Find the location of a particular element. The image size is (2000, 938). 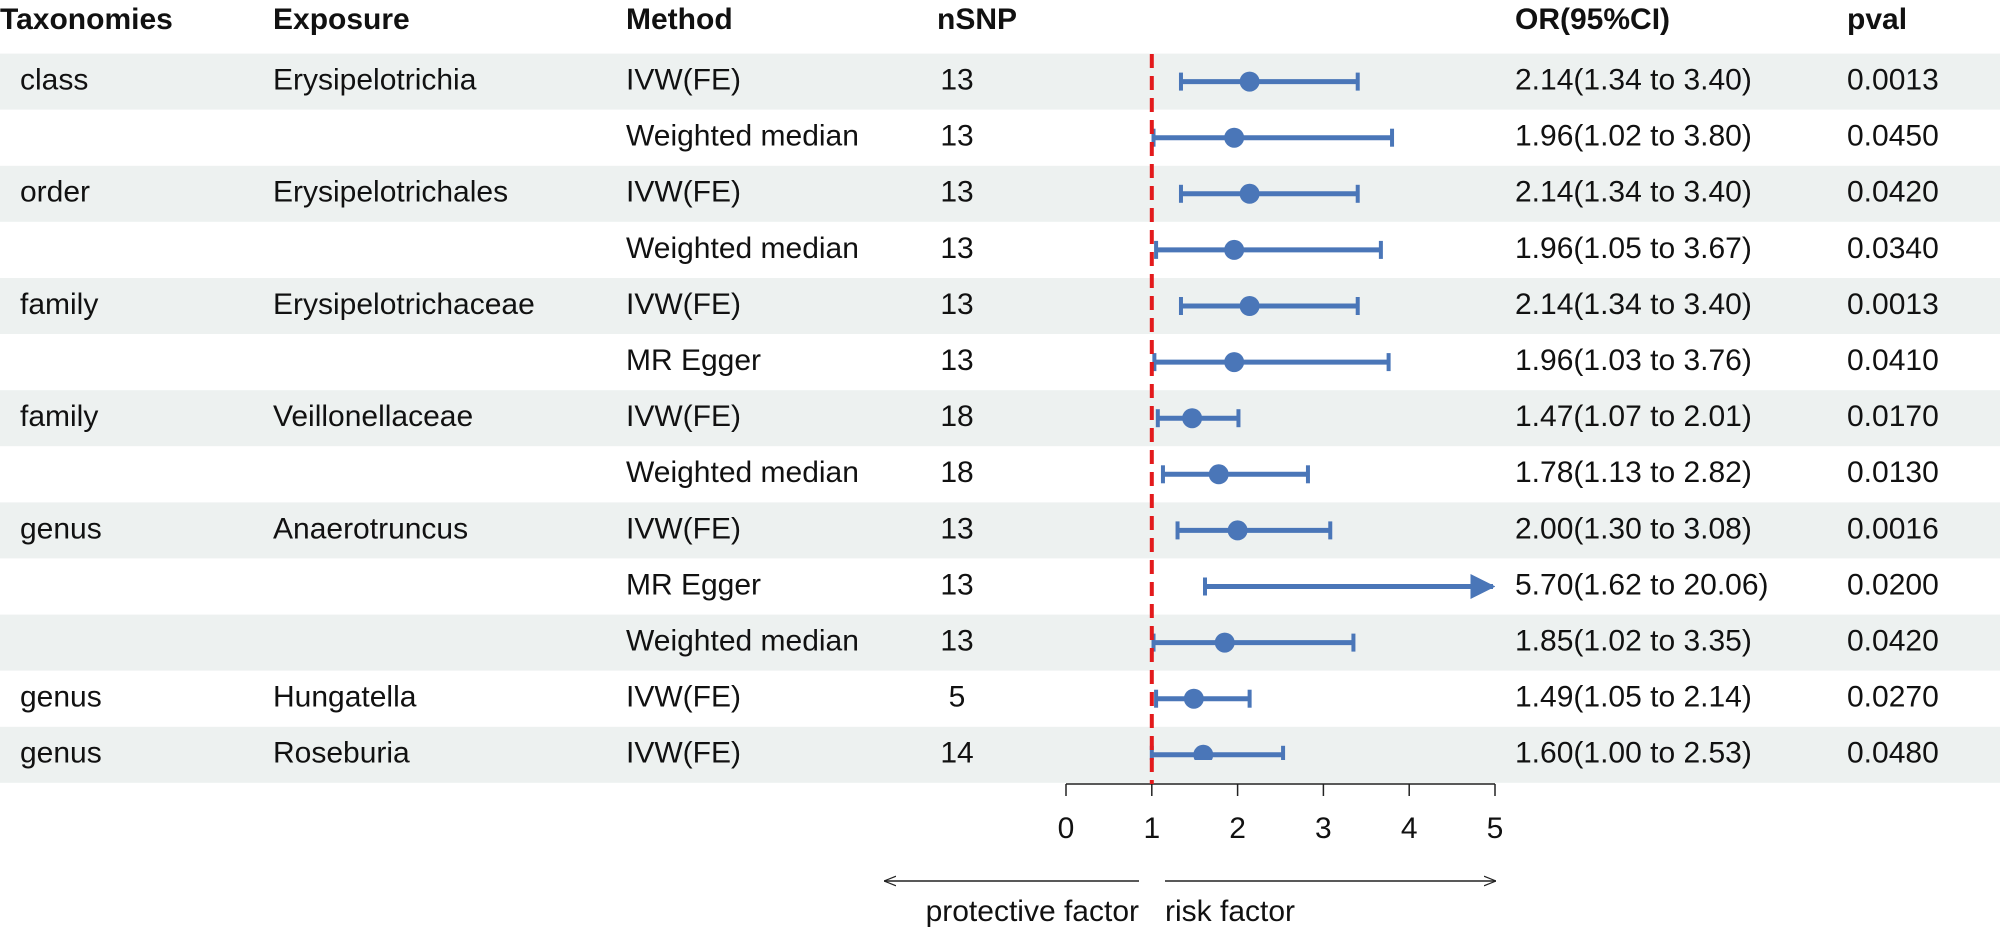

or-label: 1.96(1.05 to 3.67) is located at coordinates (1633, 248).